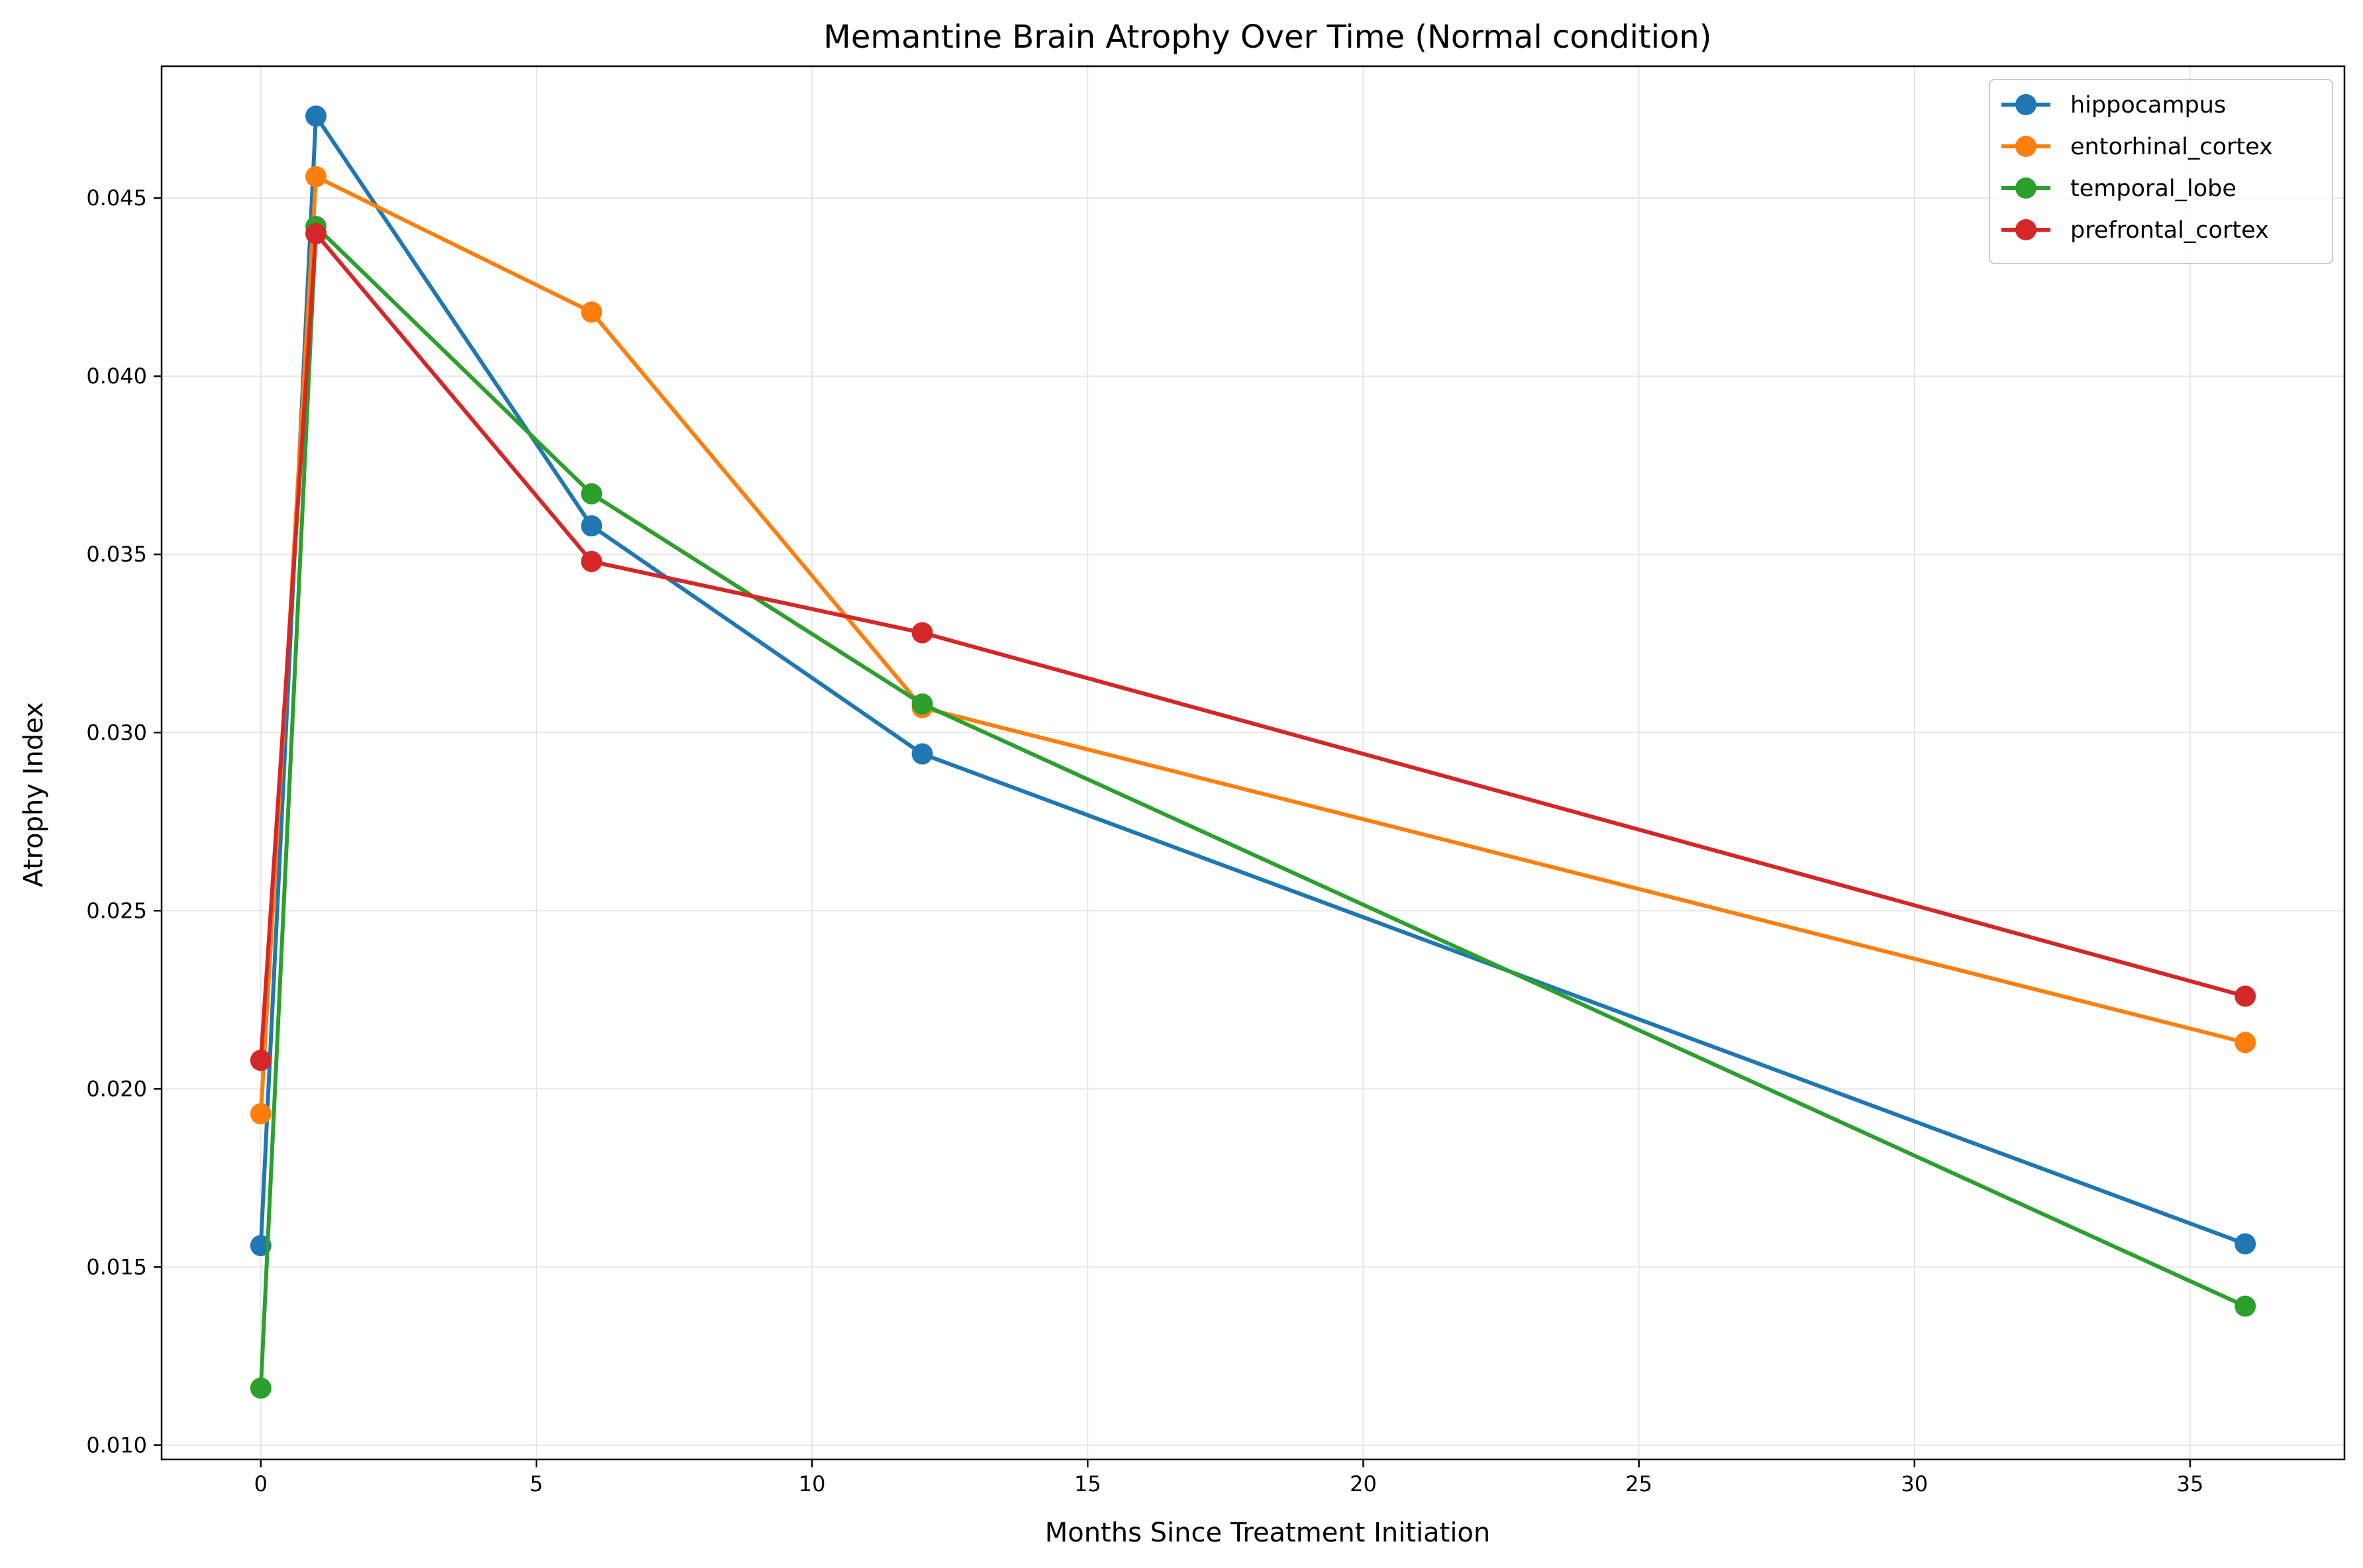 This screenshot has width=2363, height=1568. I want to click on x-tick-label: 5, so click(536, 1483).